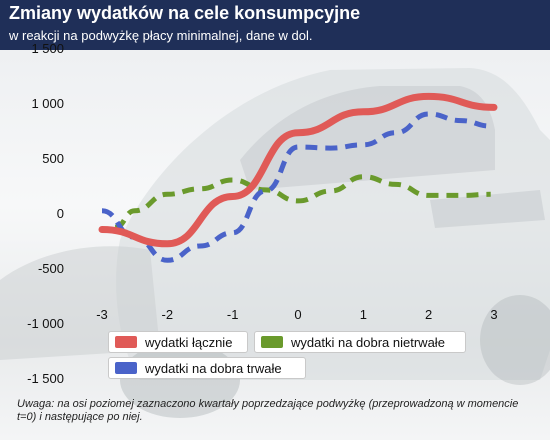  I want to click on legend-swatch-total, so click(126, 342).